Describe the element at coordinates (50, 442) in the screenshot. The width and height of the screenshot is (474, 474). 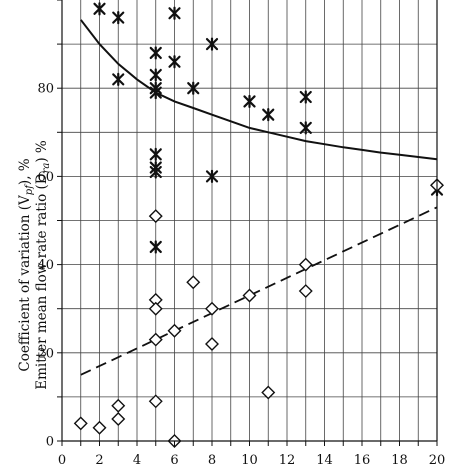
I see `y-tick-label: 0` at that location.